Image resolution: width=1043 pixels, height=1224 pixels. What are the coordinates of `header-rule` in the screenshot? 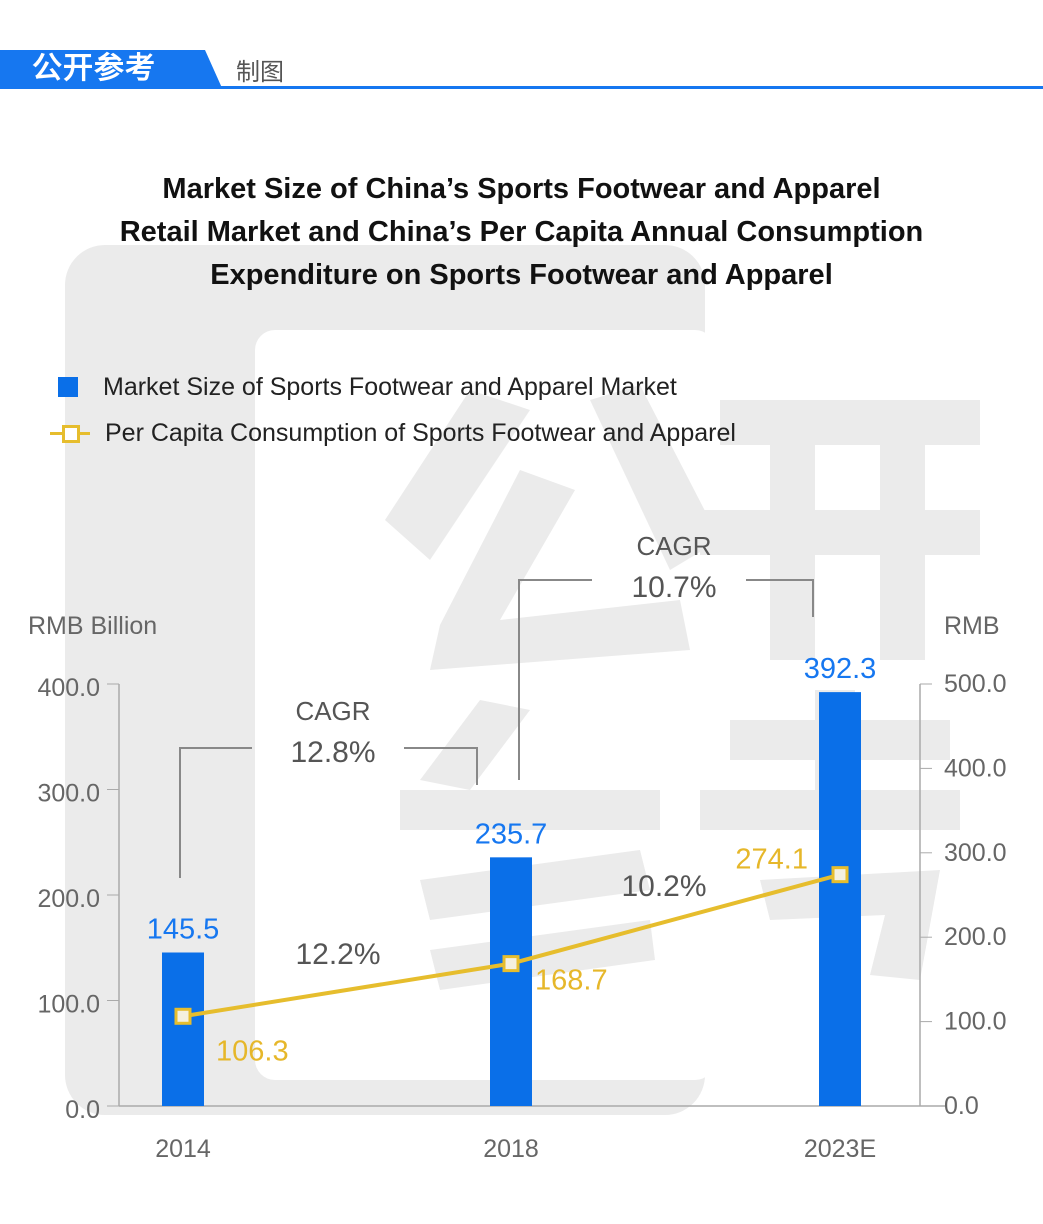 It's located at (521, 87).